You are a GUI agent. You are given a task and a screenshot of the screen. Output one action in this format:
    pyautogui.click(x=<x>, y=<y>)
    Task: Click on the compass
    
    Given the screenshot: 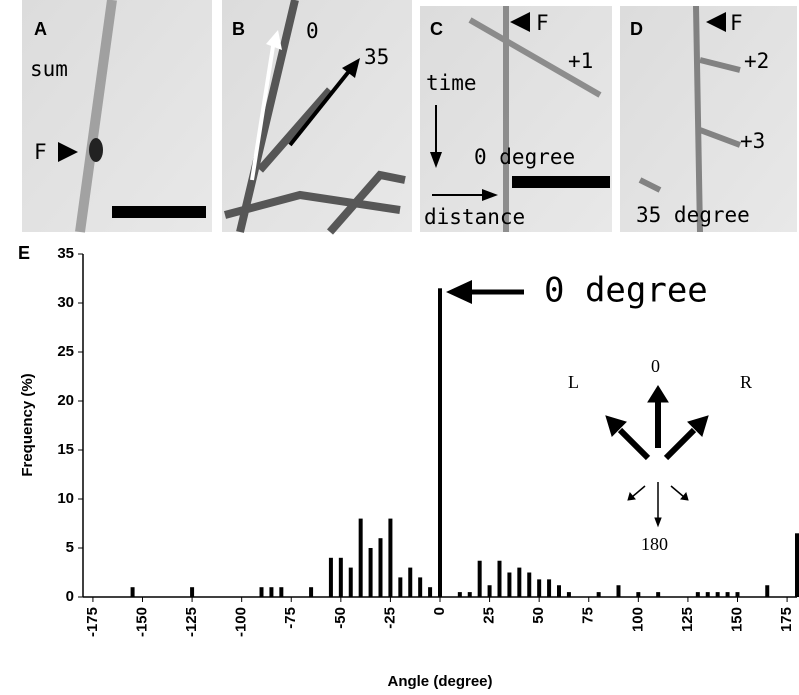 What is the action you would take?
    pyautogui.click(x=657, y=456)
    